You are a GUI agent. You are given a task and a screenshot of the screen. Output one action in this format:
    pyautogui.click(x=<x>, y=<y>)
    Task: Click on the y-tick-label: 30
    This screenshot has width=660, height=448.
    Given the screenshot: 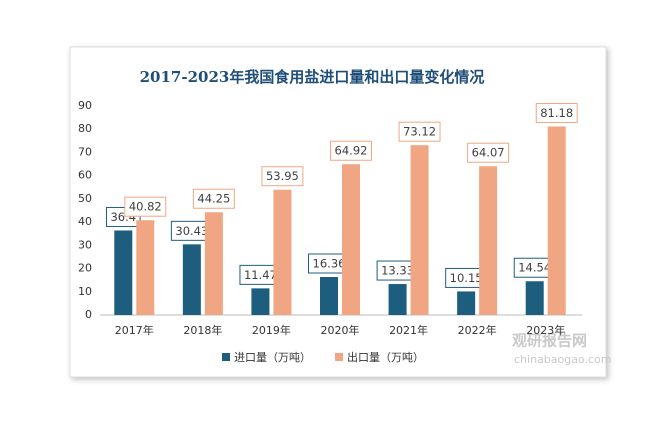 What is the action you would take?
    pyautogui.click(x=85, y=244)
    